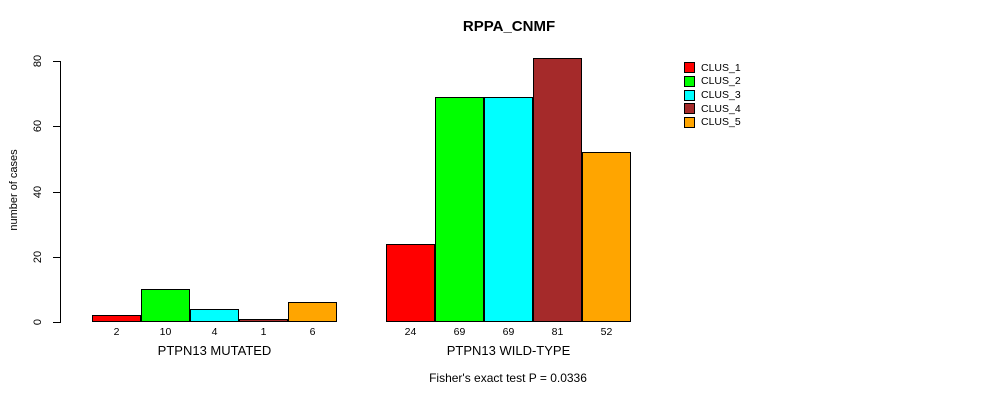  What do you see at coordinates (214, 350) in the screenshot?
I see `group-label-ptpn13-mutated: PTPN13 MUTATED` at bounding box center [214, 350].